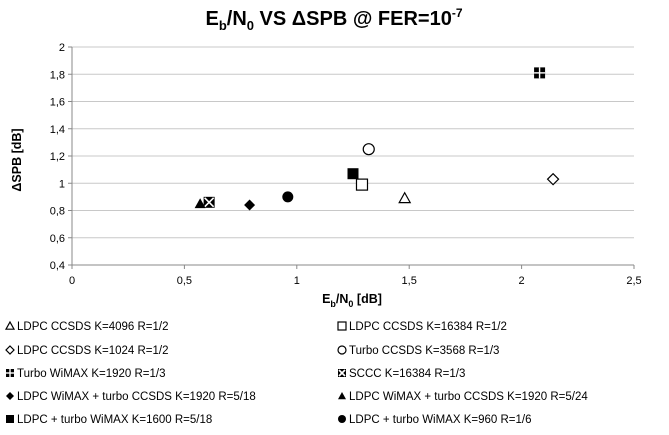 This screenshot has height=435, width=669. What do you see at coordinates (136, 397) in the screenshot?
I see `legend-label: LDPC WiMAX + turbo CCSDS K=1920 R=5/18` at bounding box center [136, 397].